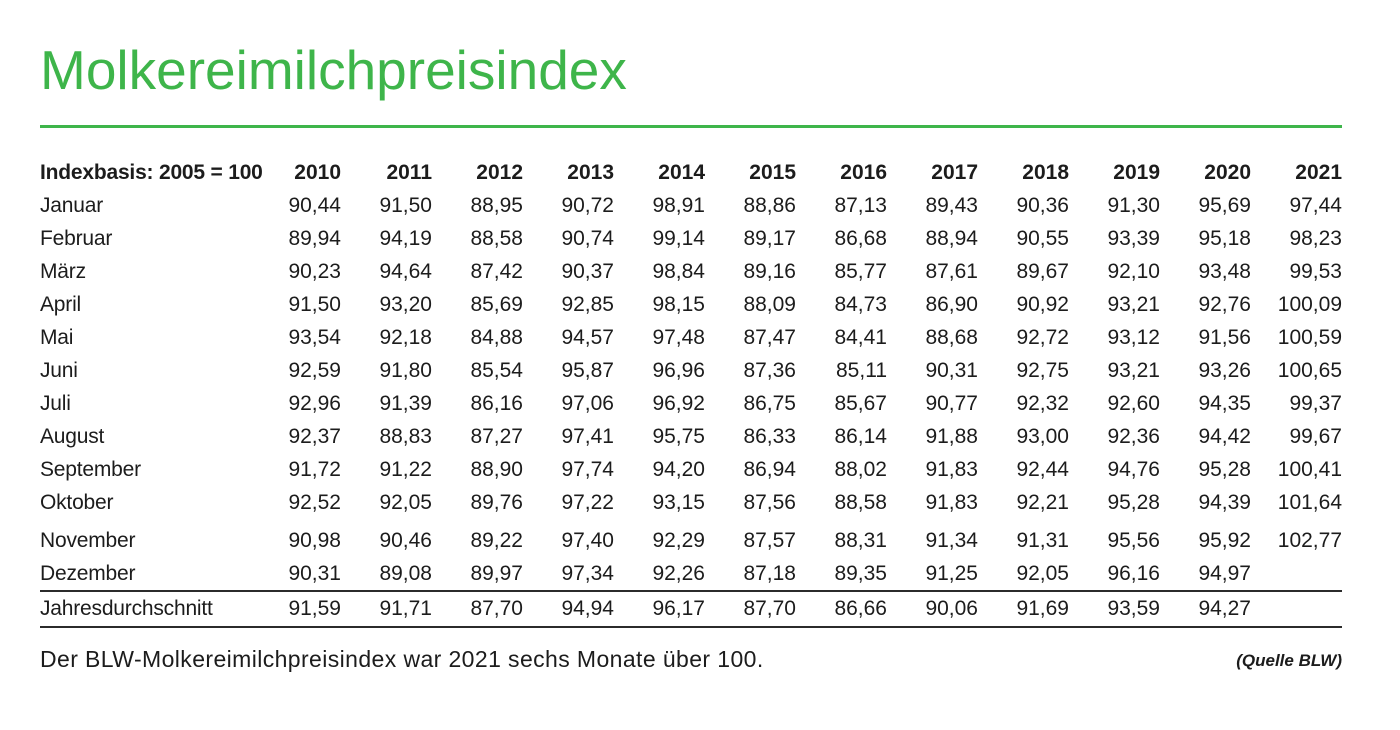  Describe the element at coordinates (72, 436) in the screenshot. I see `month-label: August` at that location.